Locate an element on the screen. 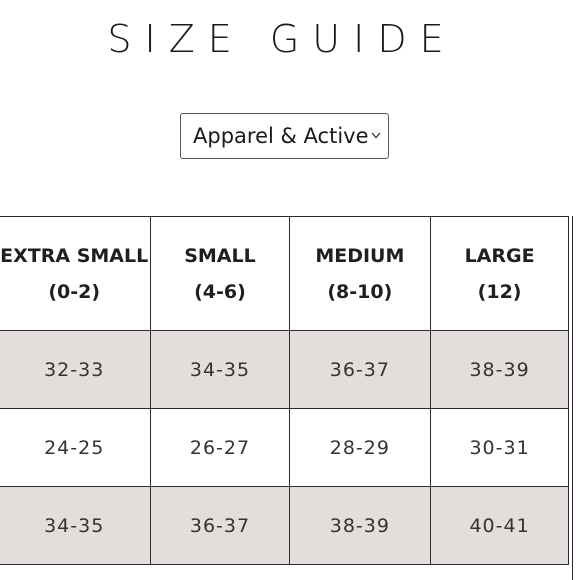  chevron-down-icon is located at coordinates (376, 135).